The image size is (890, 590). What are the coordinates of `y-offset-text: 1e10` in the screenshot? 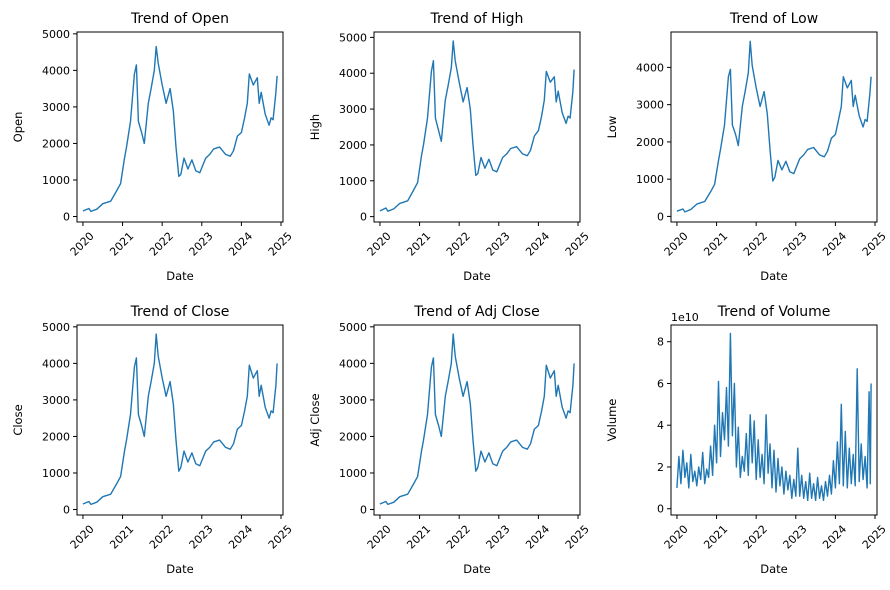 It's located at (685, 317).